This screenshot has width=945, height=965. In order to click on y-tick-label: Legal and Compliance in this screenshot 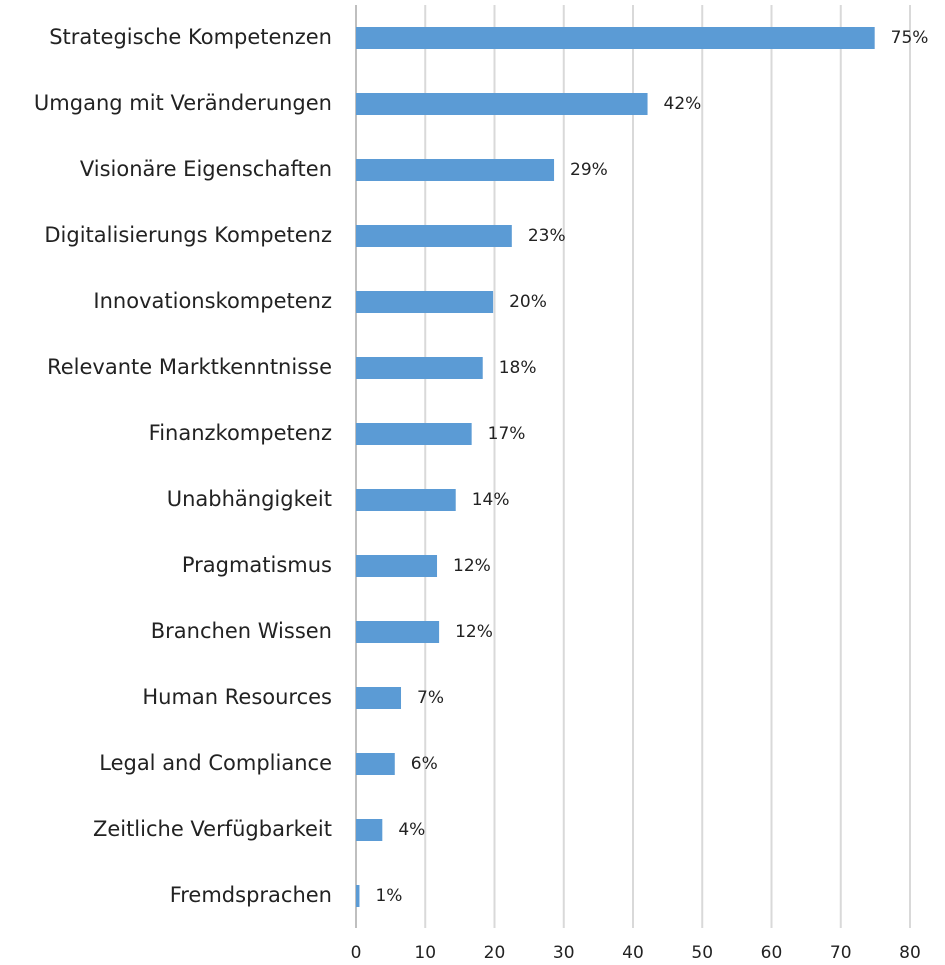, I will do `click(215, 763)`.